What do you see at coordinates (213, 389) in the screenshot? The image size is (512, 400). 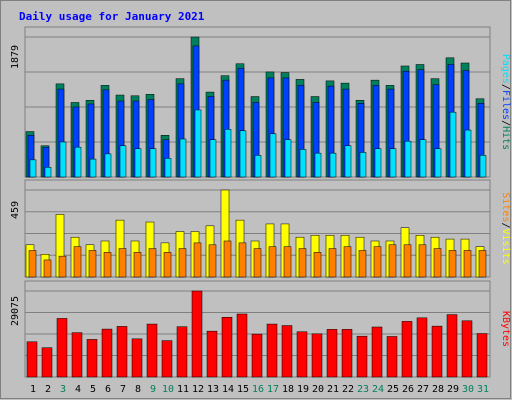 I see `x-tick-label: 13` at bounding box center [213, 389].